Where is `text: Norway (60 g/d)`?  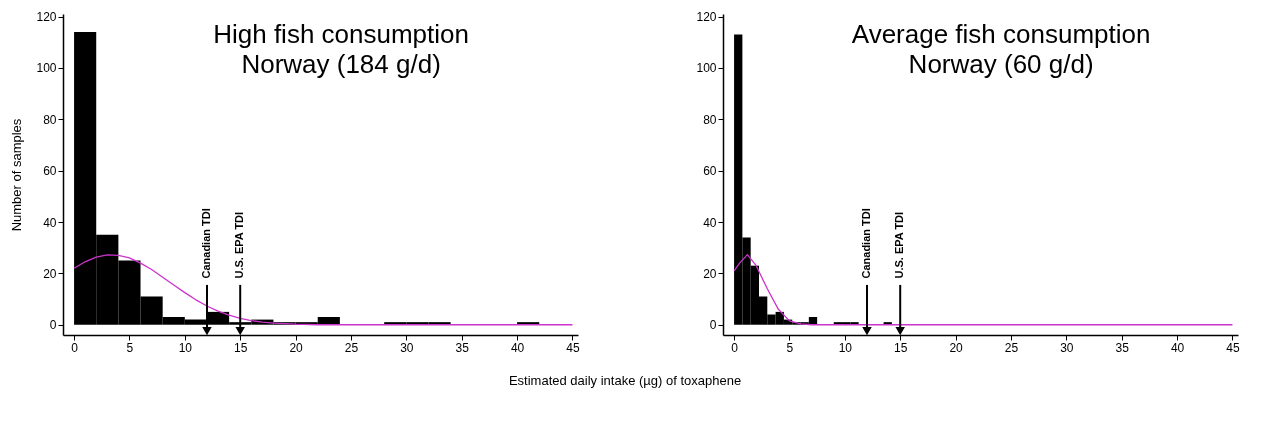
text: Norway (60 g/d) is located at coordinates (1001, 64).